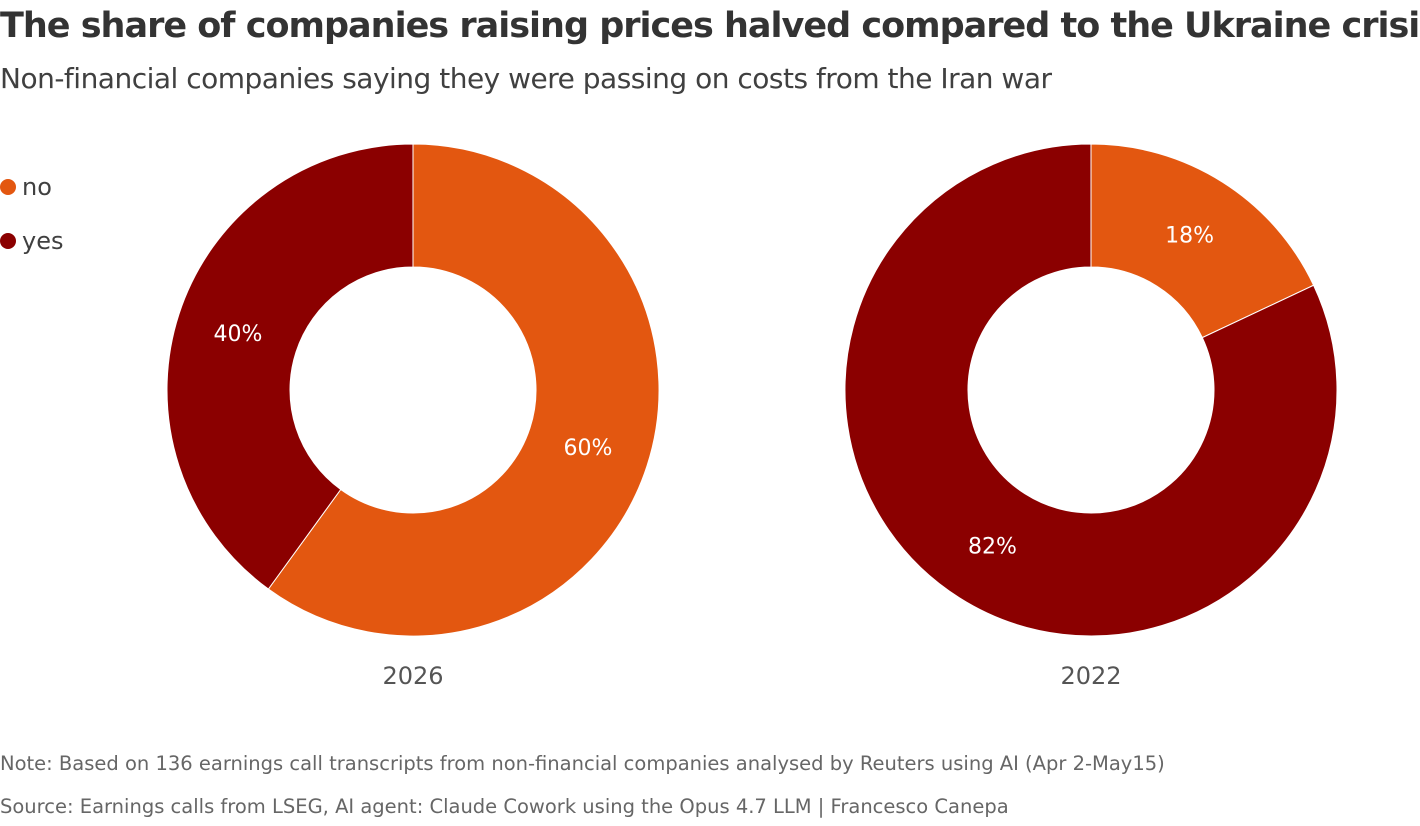 This screenshot has height=826, width=1420. What do you see at coordinates (992, 546) in the screenshot?
I see `donut-2022-label-yes: 82%` at bounding box center [992, 546].